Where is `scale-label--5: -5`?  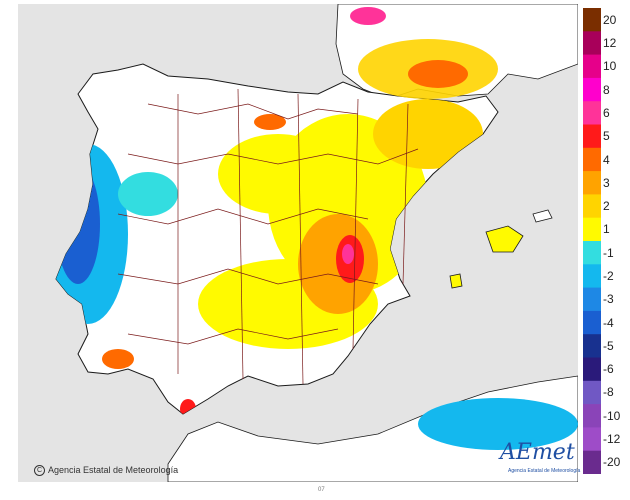
scale-label--5: -5 is located at coordinates (608, 345).